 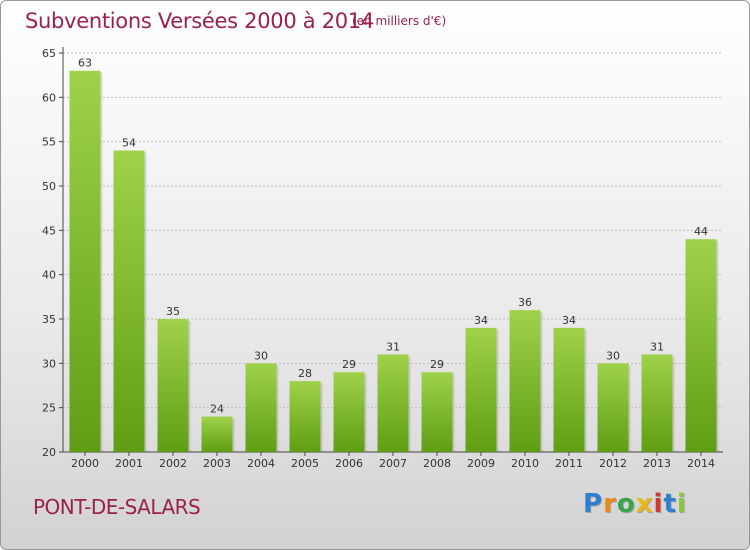 I want to click on bar-value-label: 36, so click(x=525, y=302).